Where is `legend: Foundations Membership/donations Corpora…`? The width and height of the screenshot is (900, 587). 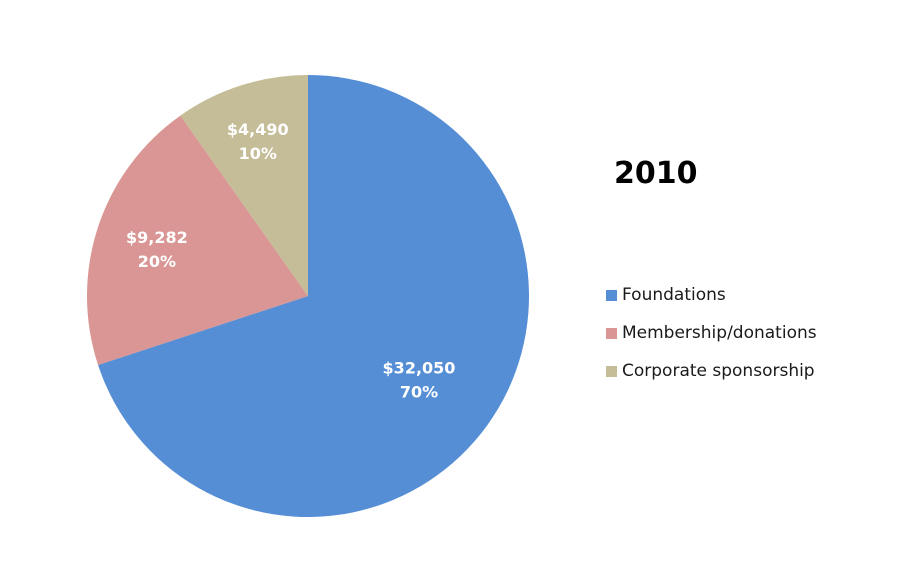
legend: Foundations Membership/donations Corpora… is located at coordinates (711, 333).